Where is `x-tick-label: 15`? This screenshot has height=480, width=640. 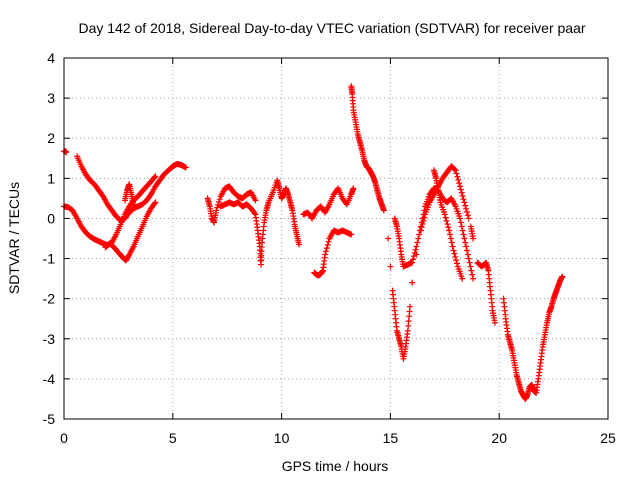
x-tick-label: 15 is located at coordinates (391, 438).